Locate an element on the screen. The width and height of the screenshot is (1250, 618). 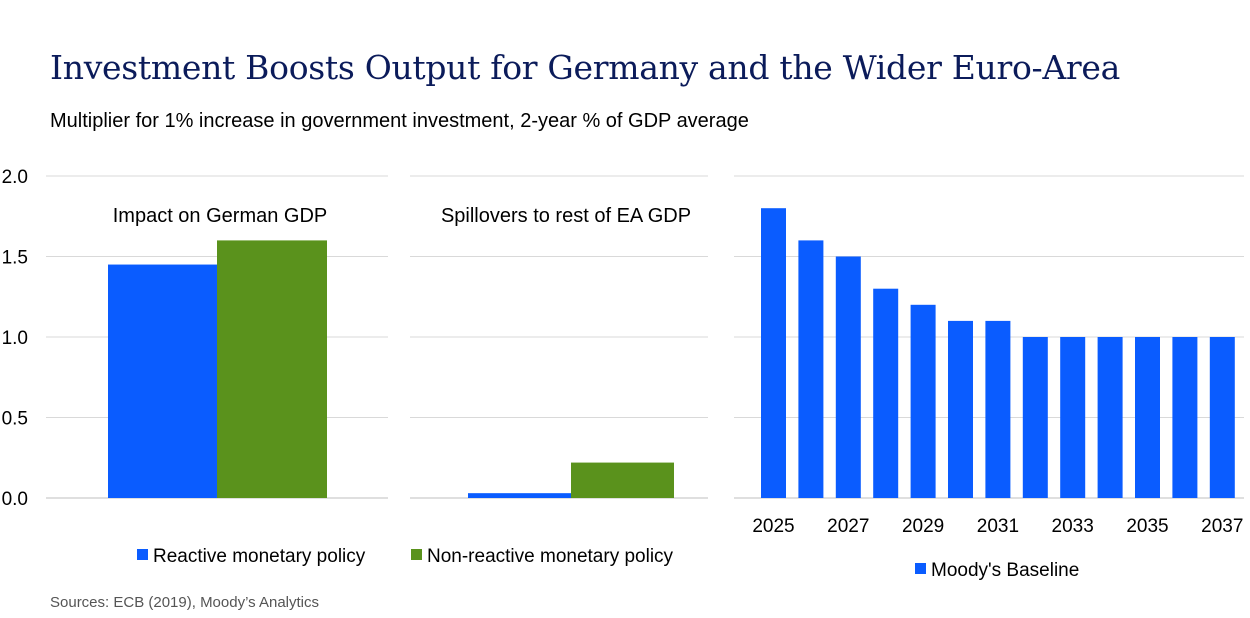
bar-baseline-2031 is located at coordinates (998, 409).